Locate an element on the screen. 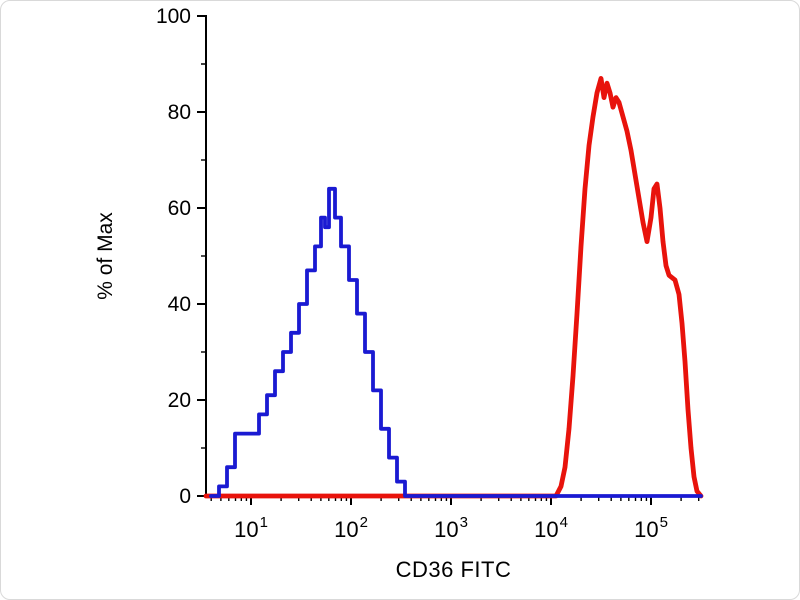 The width and height of the screenshot is (800, 600). x-tick-label: 10⁵ is located at coordinates (651, 528).